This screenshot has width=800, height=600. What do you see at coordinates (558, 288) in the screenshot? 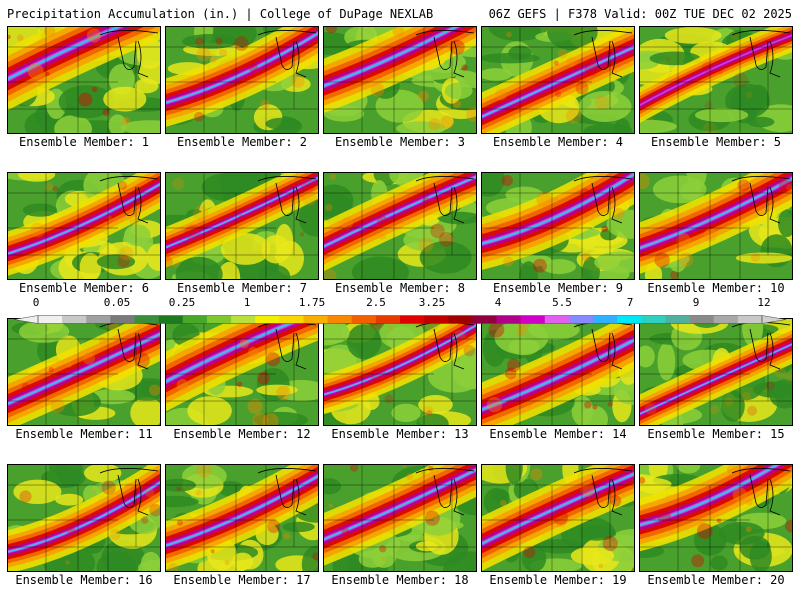
I see `member-label: Ensemble Member: 9` at bounding box center [558, 288].